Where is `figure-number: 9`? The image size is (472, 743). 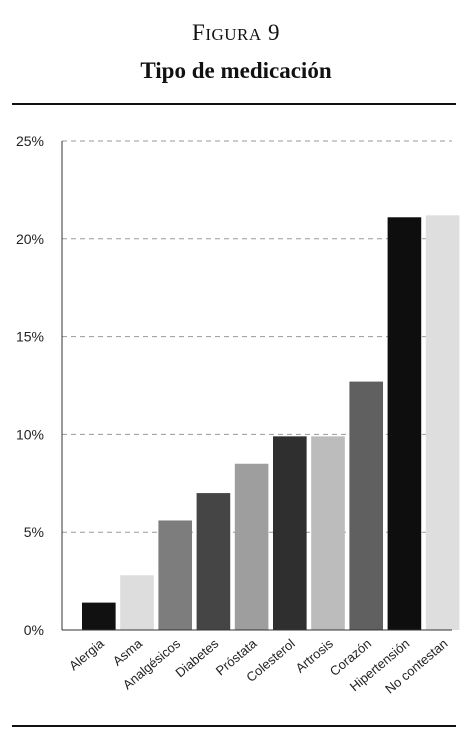
figure-number: 9 is located at coordinates (273, 32).